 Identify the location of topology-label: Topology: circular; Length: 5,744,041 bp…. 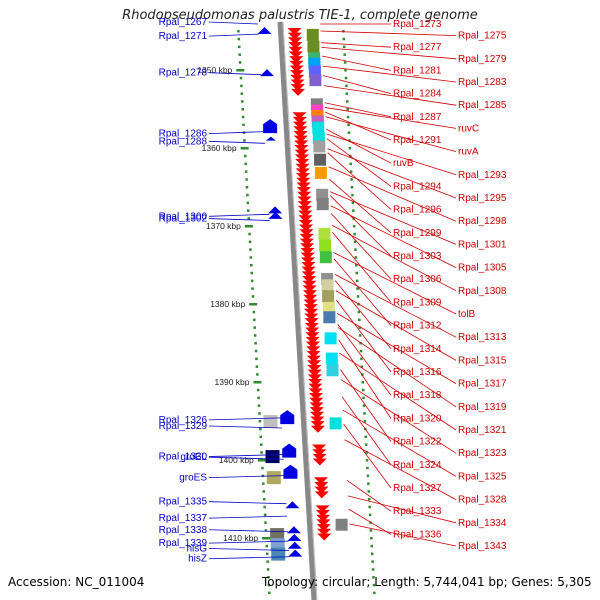
(427, 582).